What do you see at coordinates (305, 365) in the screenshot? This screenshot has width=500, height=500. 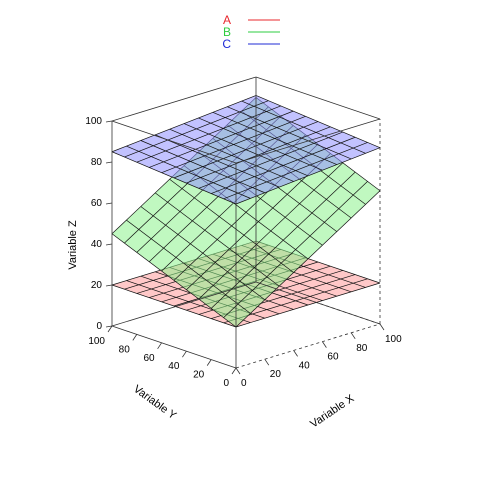 I see `x-tick-label: 40` at bounding box center [305, 365].